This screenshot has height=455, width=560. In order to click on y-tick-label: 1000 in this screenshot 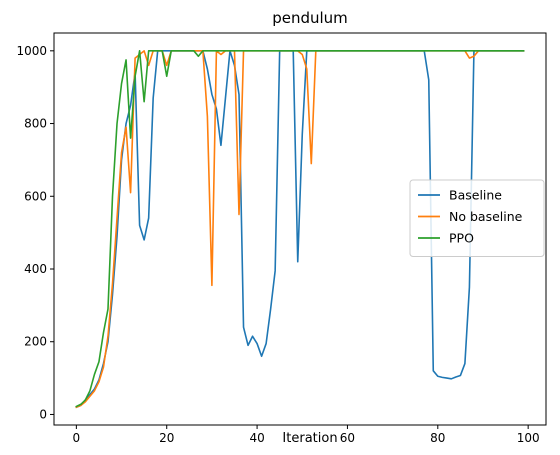, I will do `click(31, 51)`.